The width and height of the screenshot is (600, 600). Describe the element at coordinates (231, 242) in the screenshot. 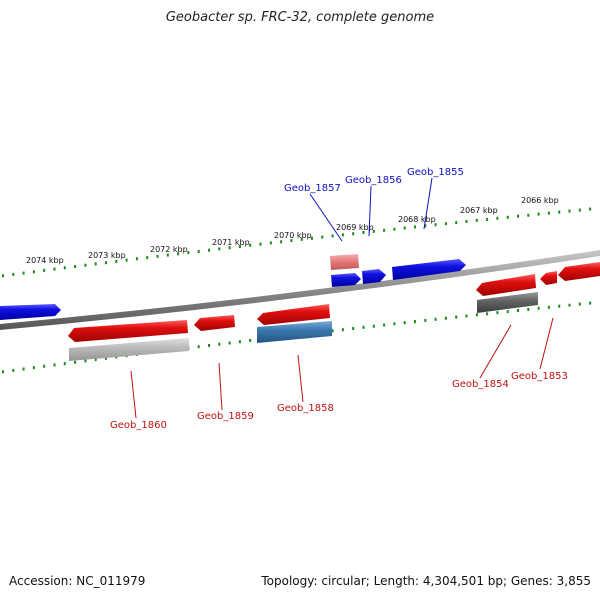

I see `tick-label-2071: 2071 kbp` at that location.